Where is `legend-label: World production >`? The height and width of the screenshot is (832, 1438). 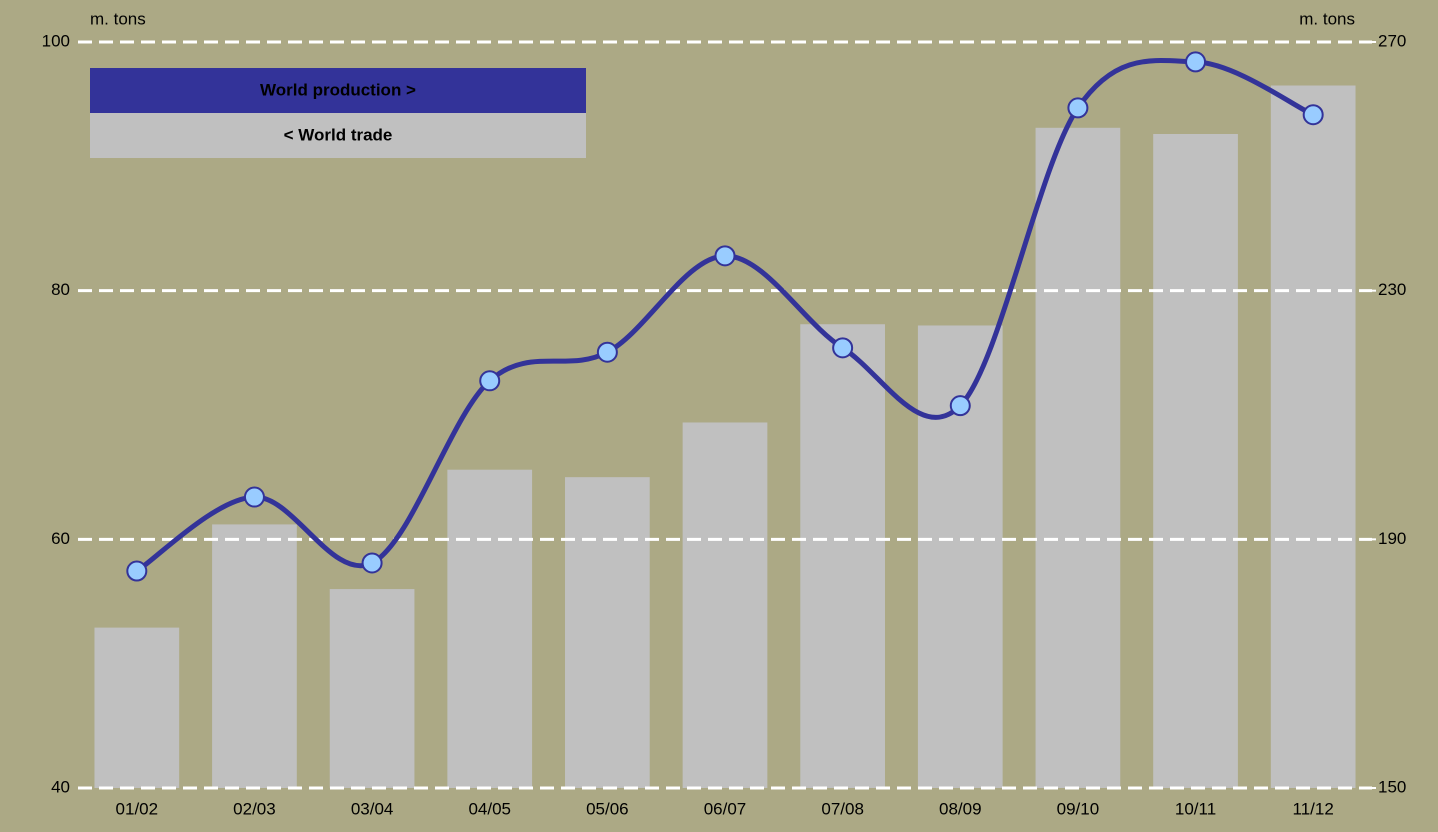 legend-label: World production > is located at coordinates (338, 89).